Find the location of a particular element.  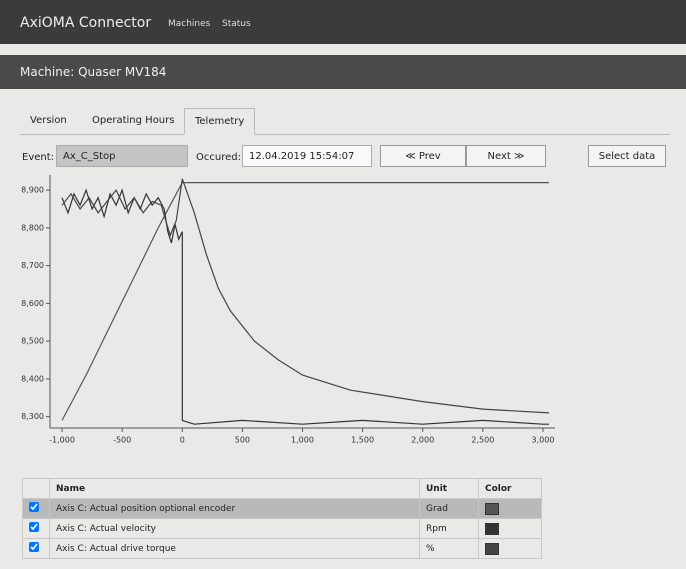

table-row: Axis C: Actual velocity Rpm is located at coordinates (282, 528).